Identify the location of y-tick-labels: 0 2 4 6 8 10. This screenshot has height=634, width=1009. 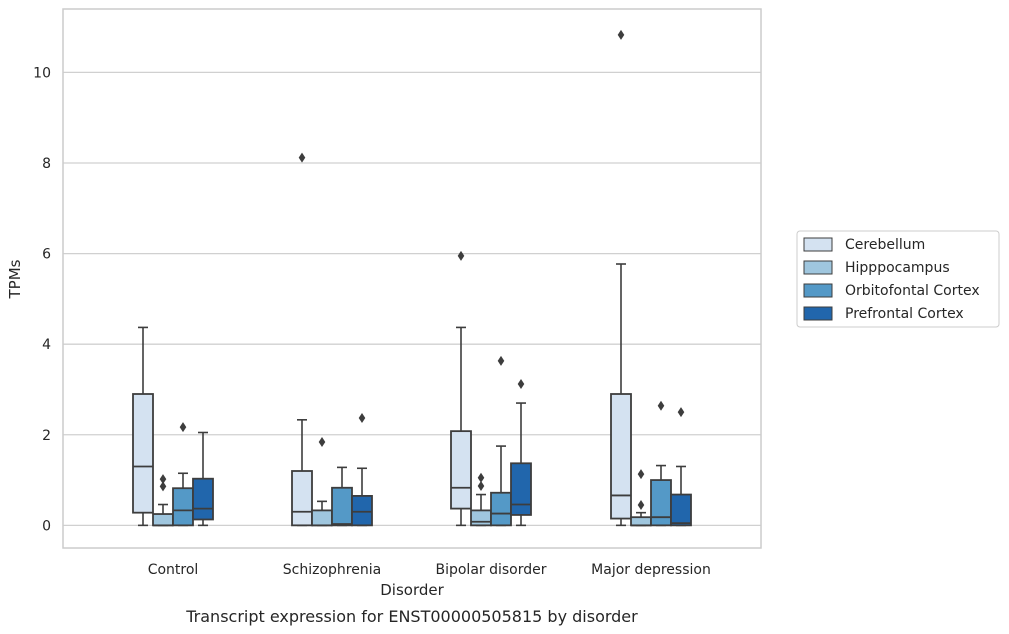
(42, 299).